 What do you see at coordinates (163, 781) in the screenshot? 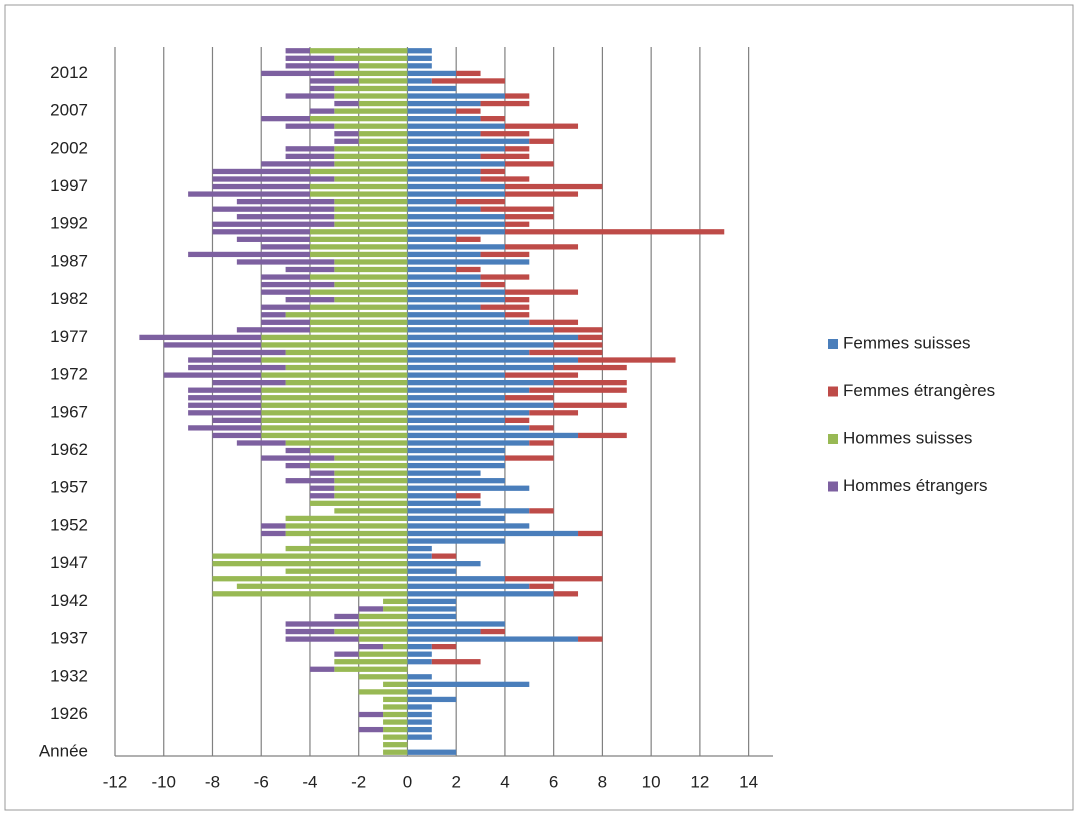
I see `x-tick-label: -10` at bounding box center [163, 781].